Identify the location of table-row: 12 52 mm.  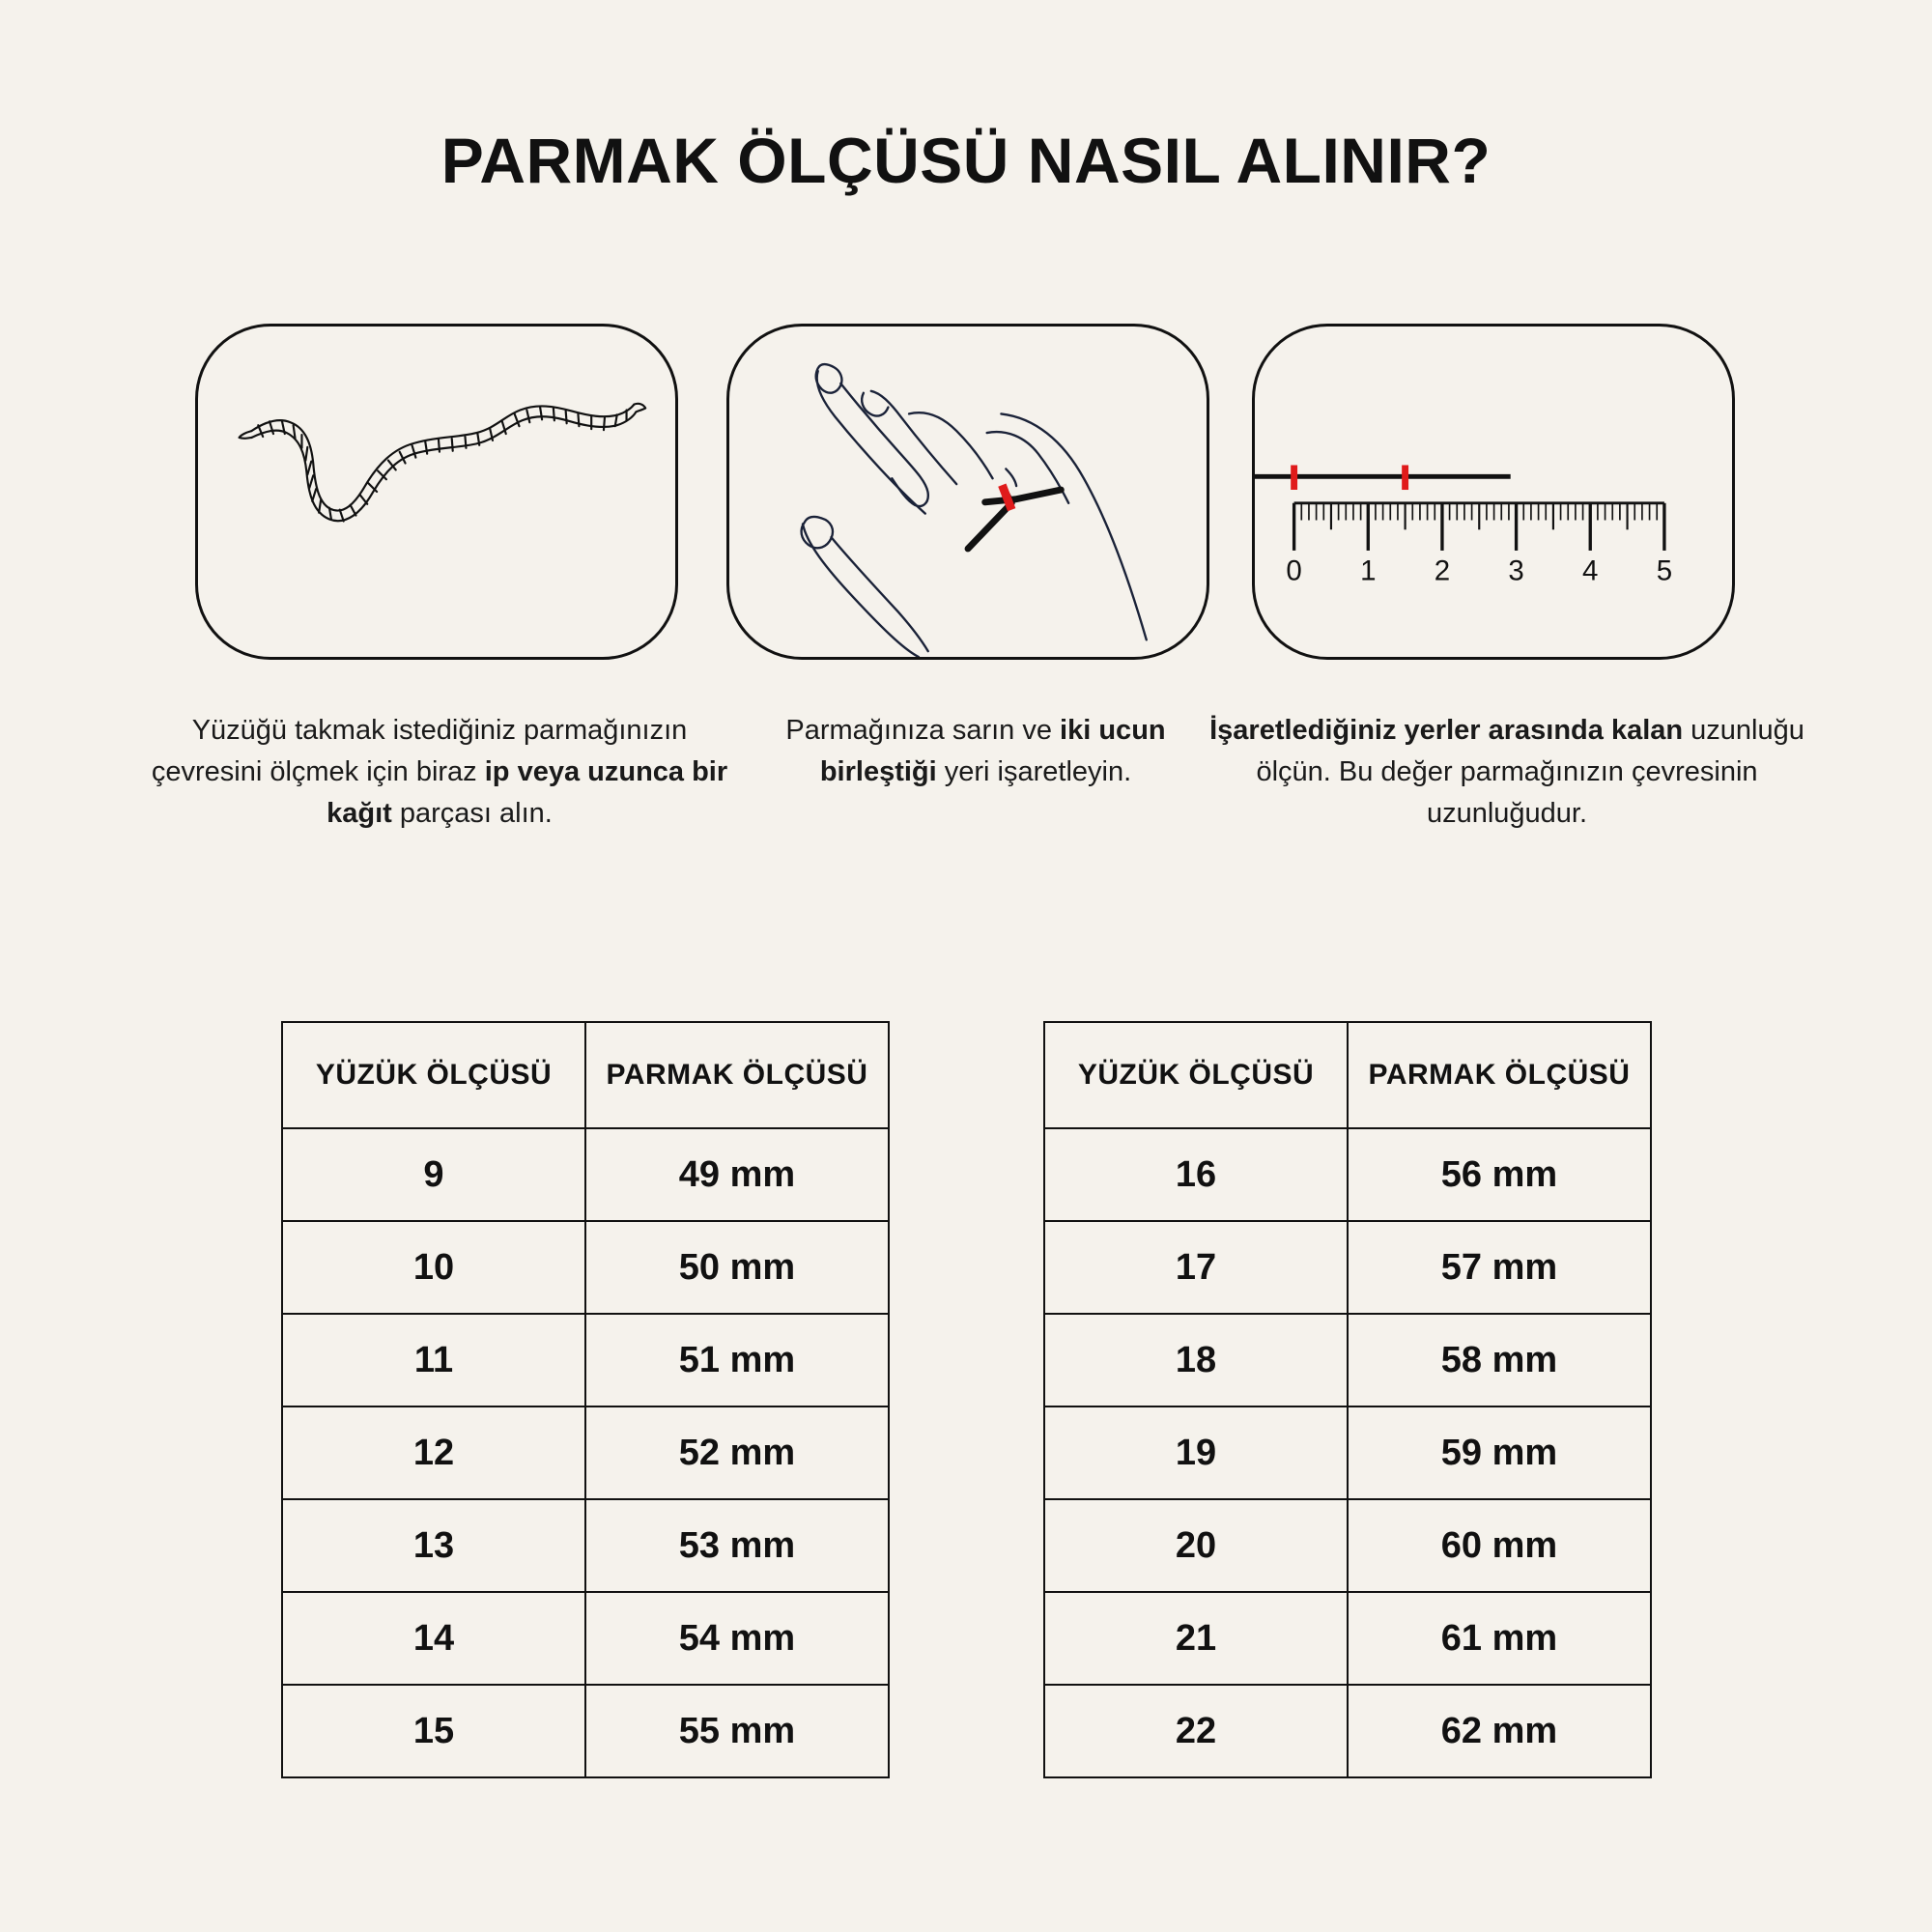
(585, 1453).